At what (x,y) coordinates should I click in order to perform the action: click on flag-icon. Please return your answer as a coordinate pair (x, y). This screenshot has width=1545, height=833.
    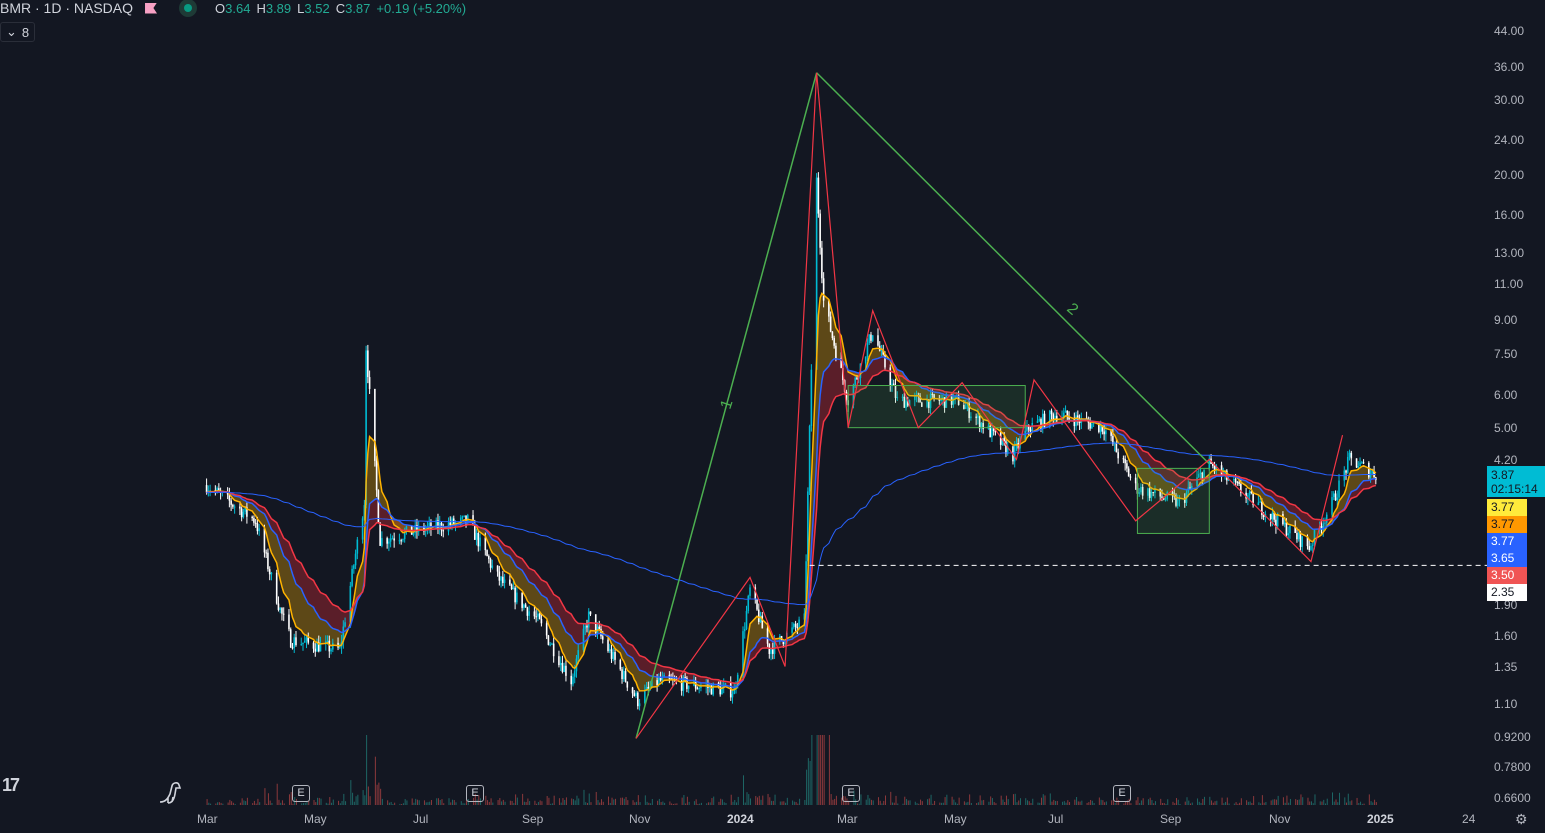
    Looking at the image, I should click on (151, 8).